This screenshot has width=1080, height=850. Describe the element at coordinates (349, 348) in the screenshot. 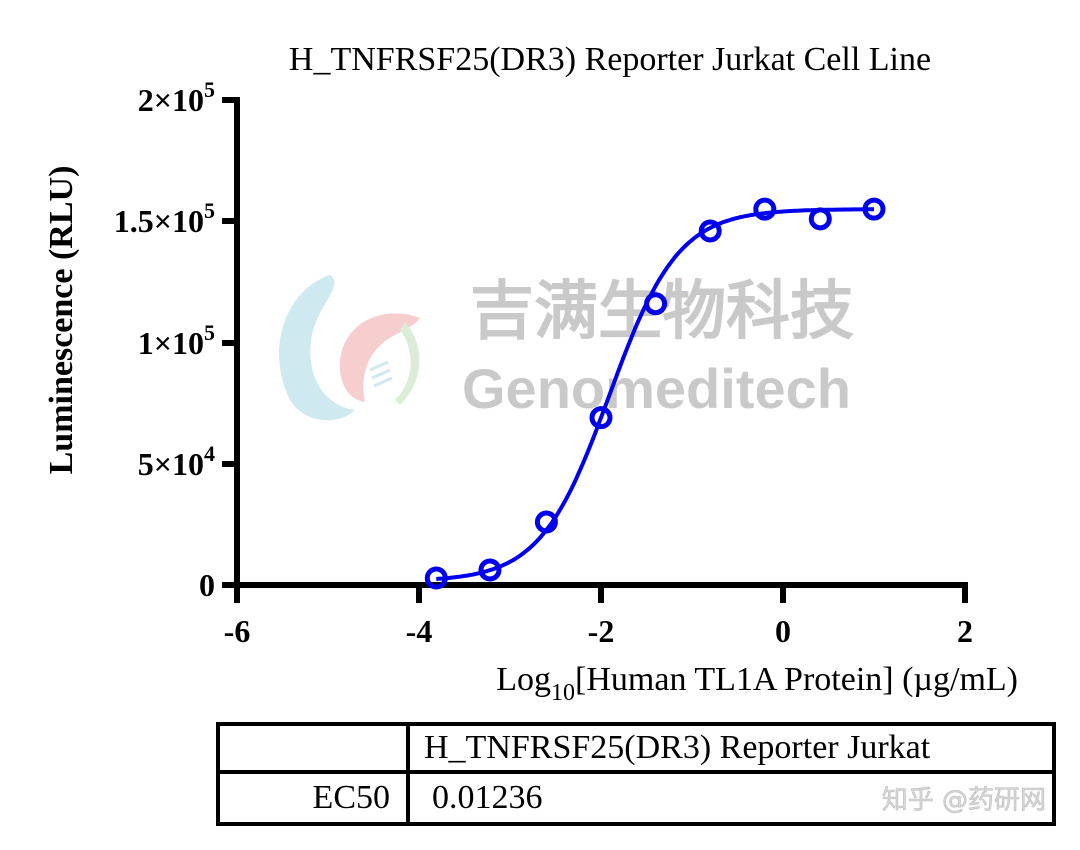

I see `watermark-logo-icon` at that location.